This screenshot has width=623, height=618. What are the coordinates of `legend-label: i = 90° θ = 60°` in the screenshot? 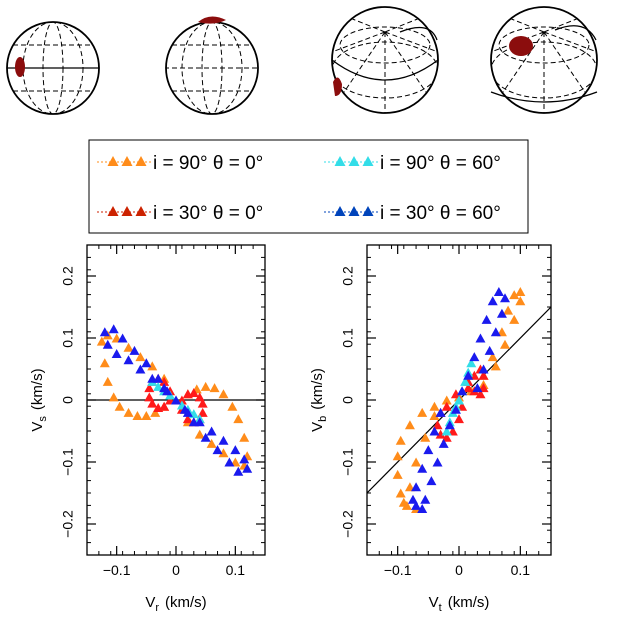 It's located at (440, 163).